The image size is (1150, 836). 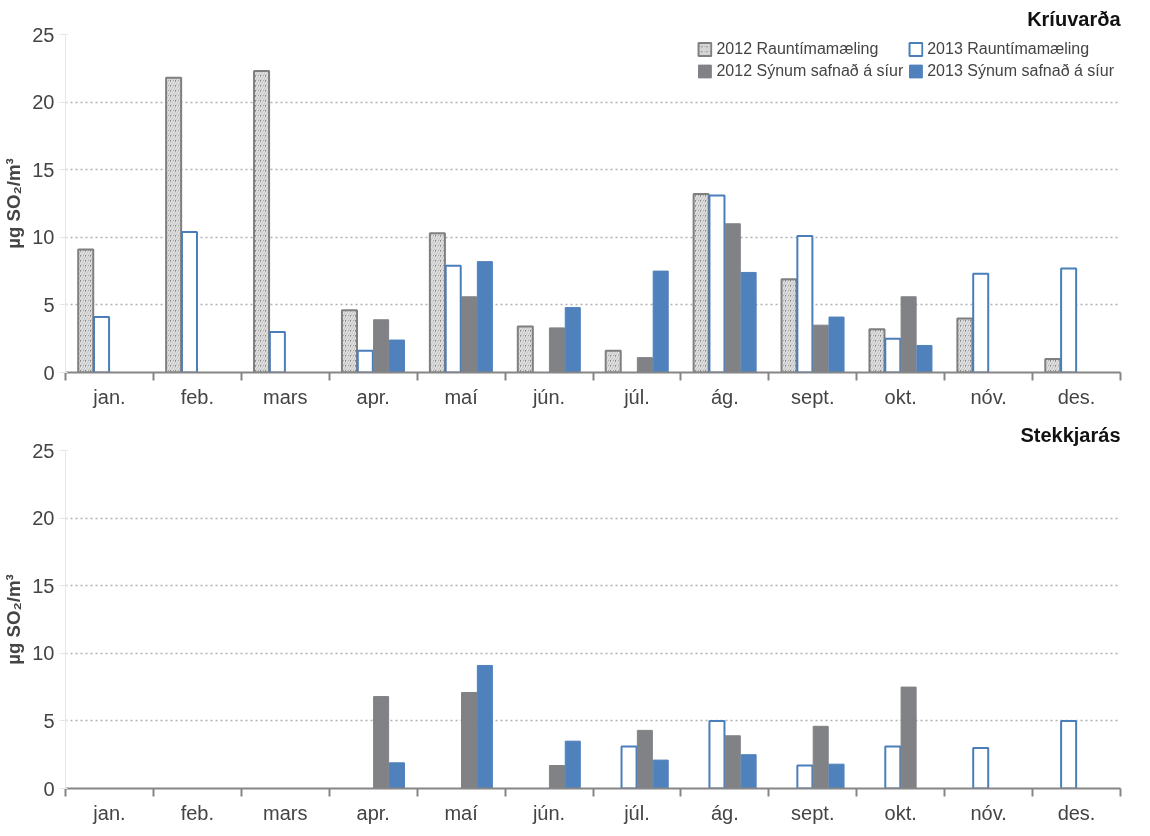 What do you see at coordinates (1074, 18) in the screenshot?
I see `chart-title: Kríuvarða` at bounding box center [1074, 18].